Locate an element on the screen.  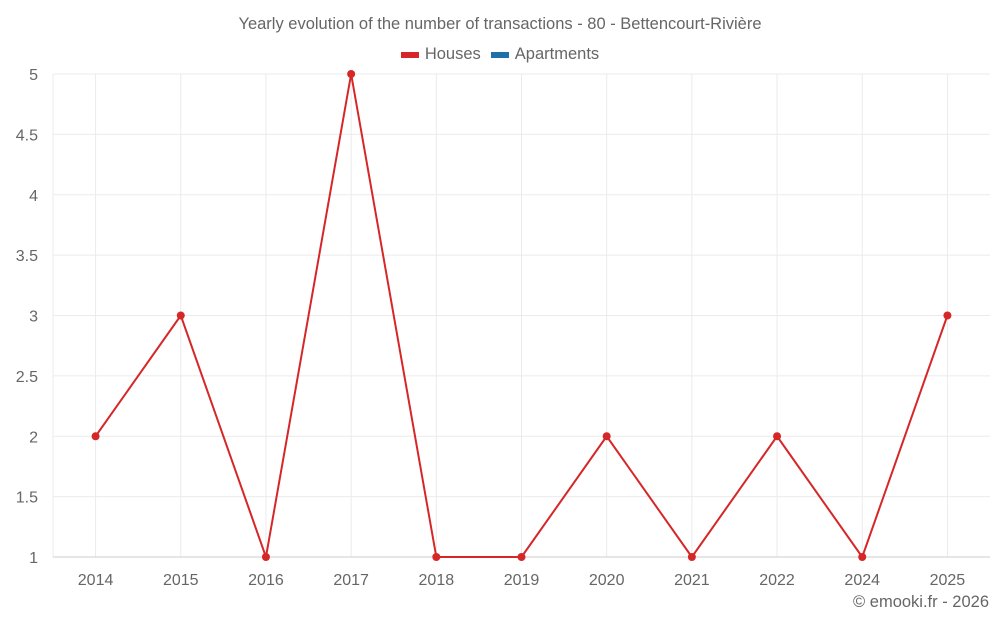
y-tick-label: 1.5 is located at coordinates (27, 498).